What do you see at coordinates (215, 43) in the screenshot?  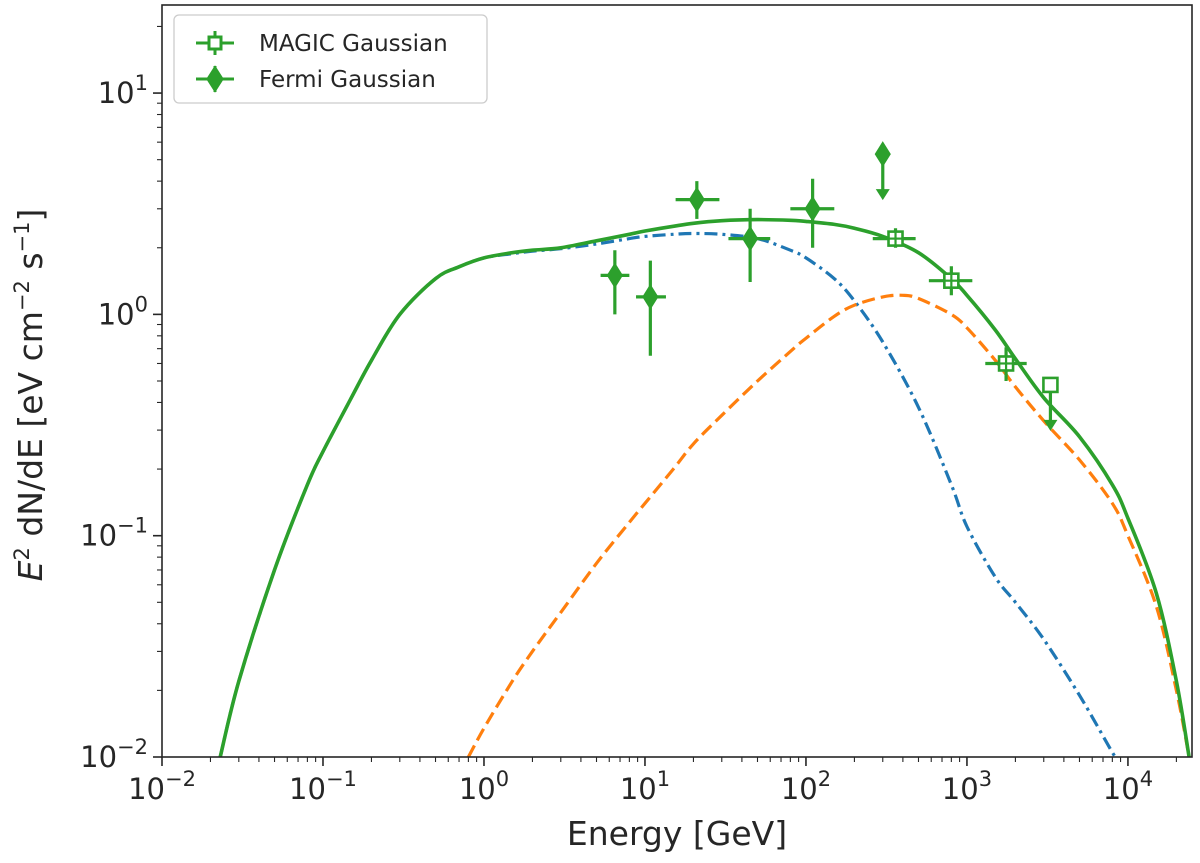 I see `legend-magic-marker` at bounding box center [215, 43].